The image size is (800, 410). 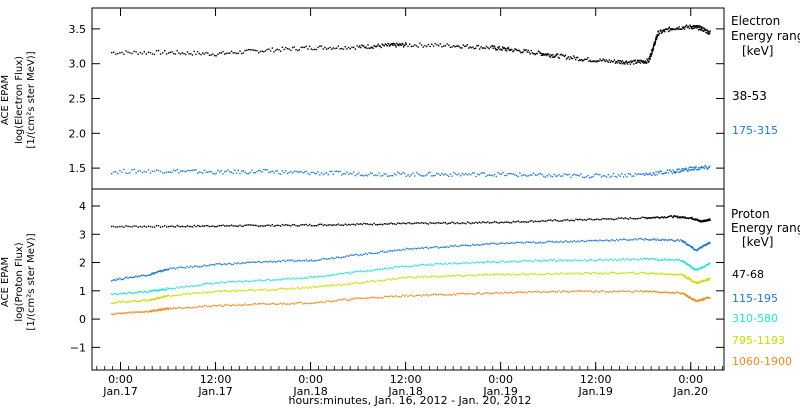 What do you see at coordinates (755, 130) in the screenshot?
I see `electron-legend-175-315: 175-315` at bounding box center [755, 130].